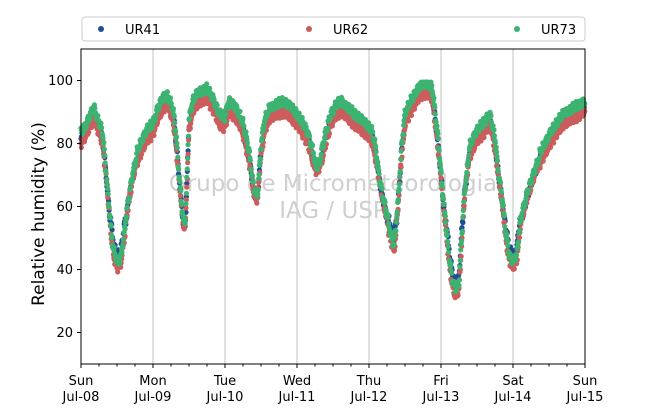 The image size is (650, 409). Describe the element at coordinates (101, 29) in the screenshot. I see `legend-marker-ur41` at that location.